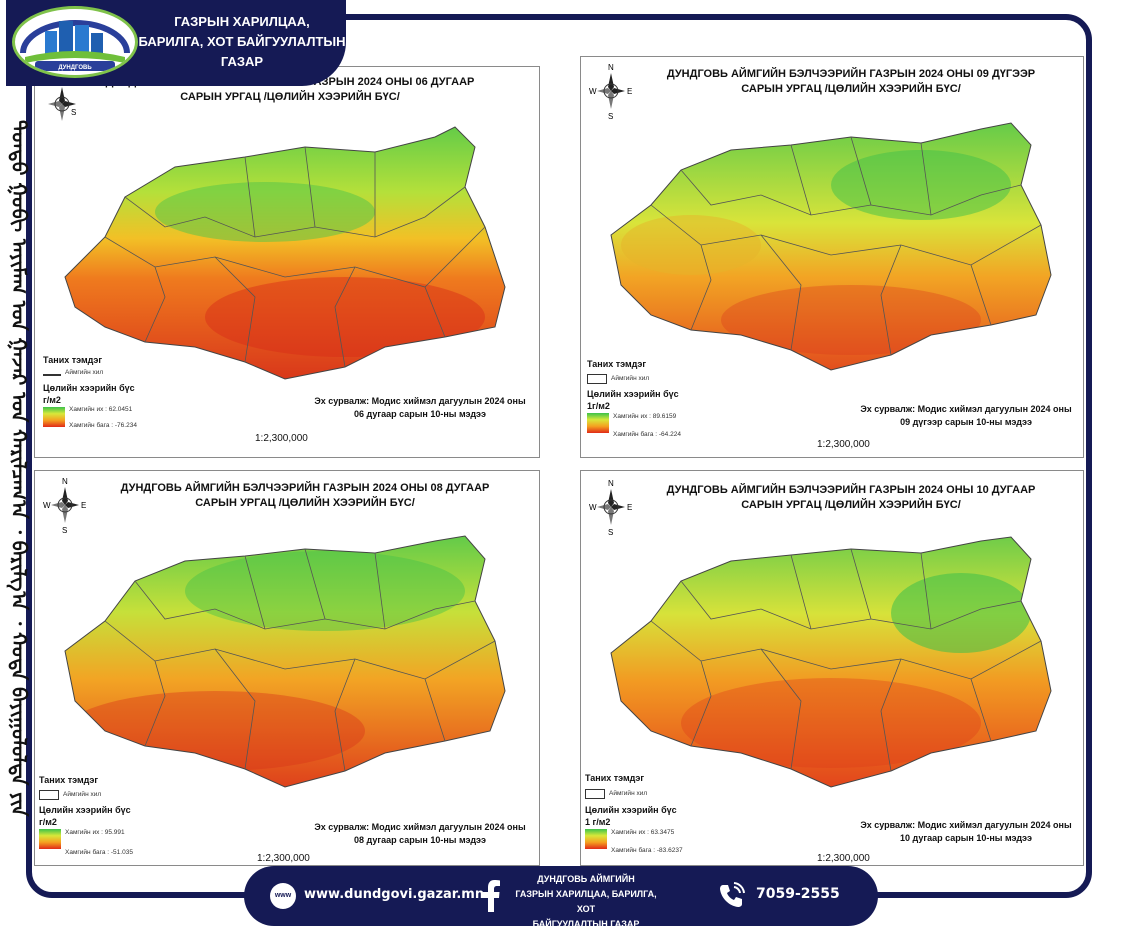 This screenshot has width=1124, height=932. What do you see at coordinates (95, 832) in the screenshot?
I see `legend-max: Хамгийн их : 95.991` at bounding box center [95, 832].